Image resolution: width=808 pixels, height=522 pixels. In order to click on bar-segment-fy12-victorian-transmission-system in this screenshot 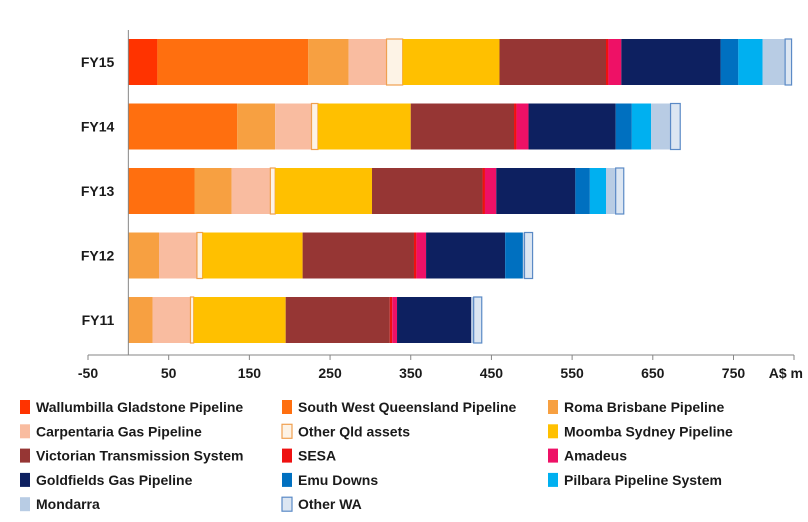, I will do `click(358, 255)`.